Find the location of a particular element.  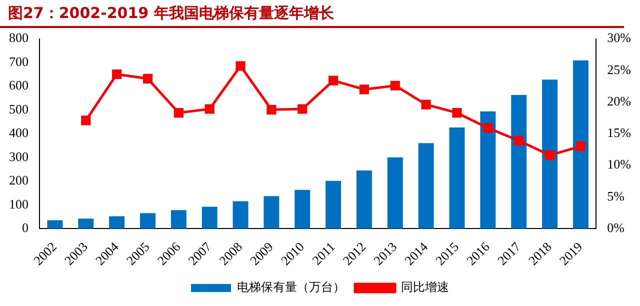

y-tick-label: 500 is located at coordinates (18, 108).